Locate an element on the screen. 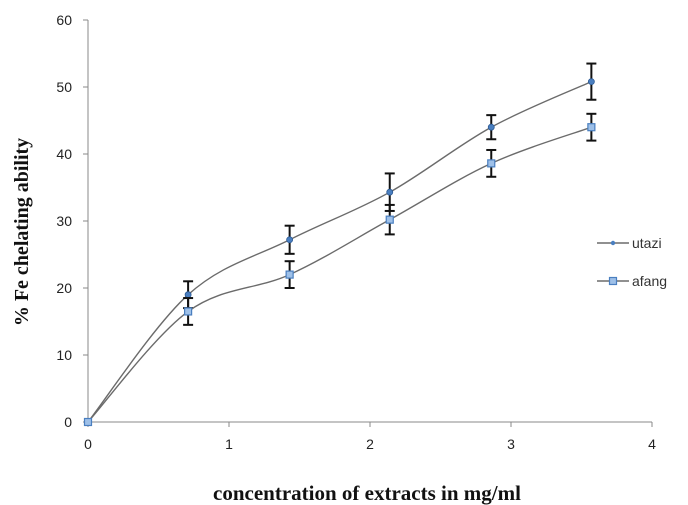 The width and height of the screenshot is (688, 505). legend-item-utazi: utazi is located at coordinates (629, 243).